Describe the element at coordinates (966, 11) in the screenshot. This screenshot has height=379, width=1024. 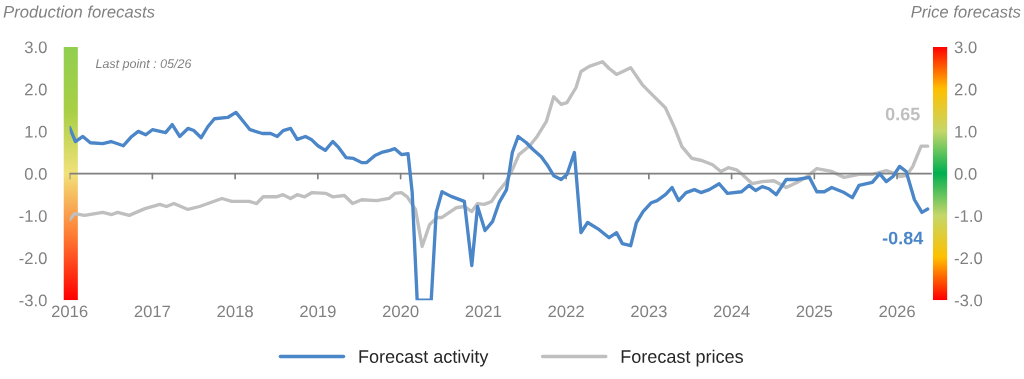
I see `y2-axis-title: Price forecasts` at that location.